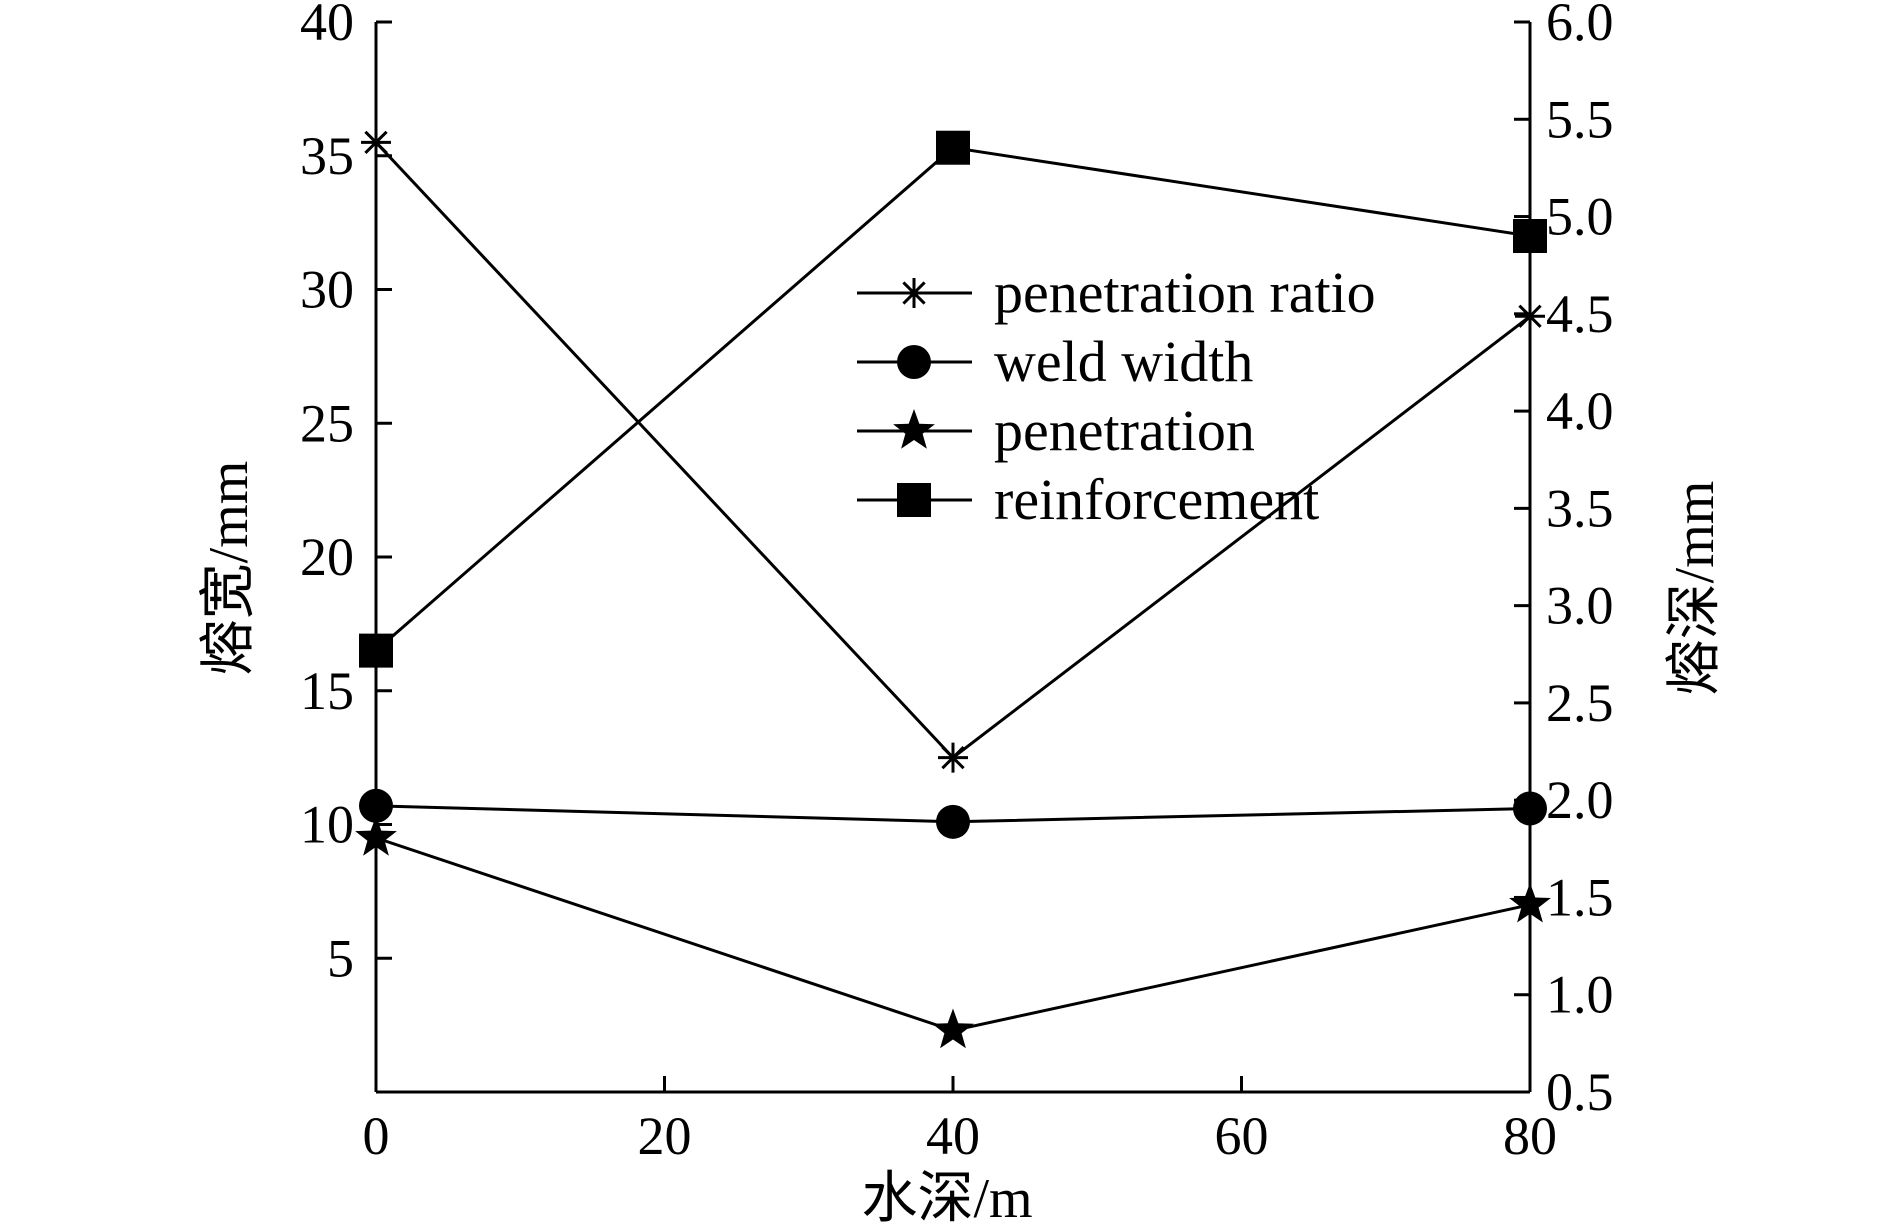 The width and height of the screenshot is (1889, 1229). What do you see at coordinates (327, 290) in the screenshot?
I see `y-left-tick-label: 30` at bounding box center [327, 290].